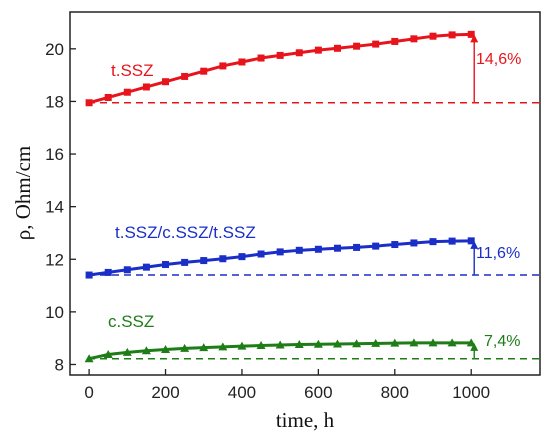  I want to click on y-tick-label: 12, so click(54, 259).